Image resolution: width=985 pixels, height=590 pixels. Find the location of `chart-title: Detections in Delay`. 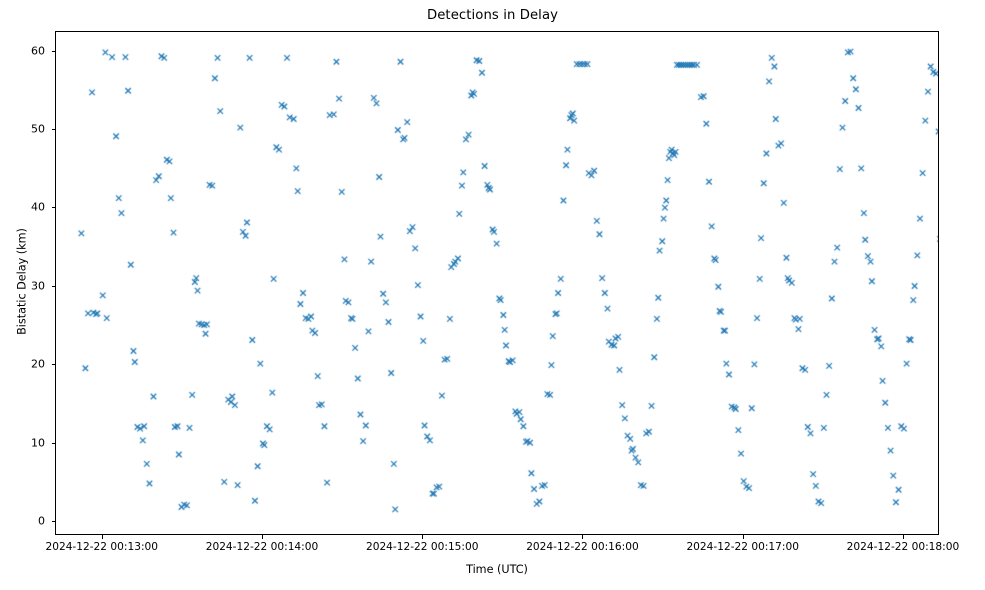

chart-title: Detections in Delay is located at coordinates (492, 15).